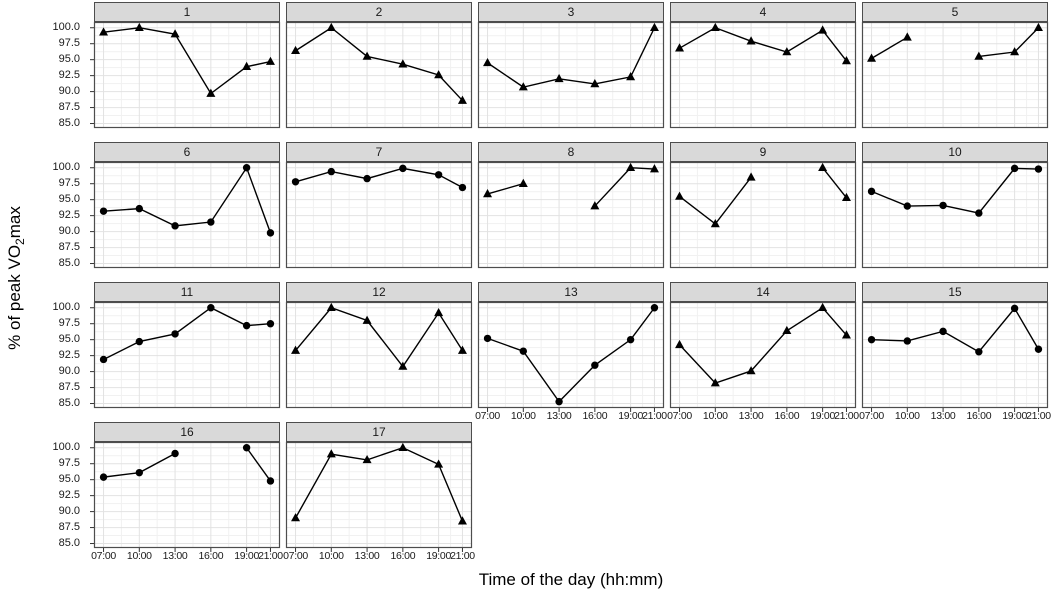 Image resolution: width=1053 pixels, height=603 pixels. I want to click on facet-strip-label: 8, so click(571, 152).